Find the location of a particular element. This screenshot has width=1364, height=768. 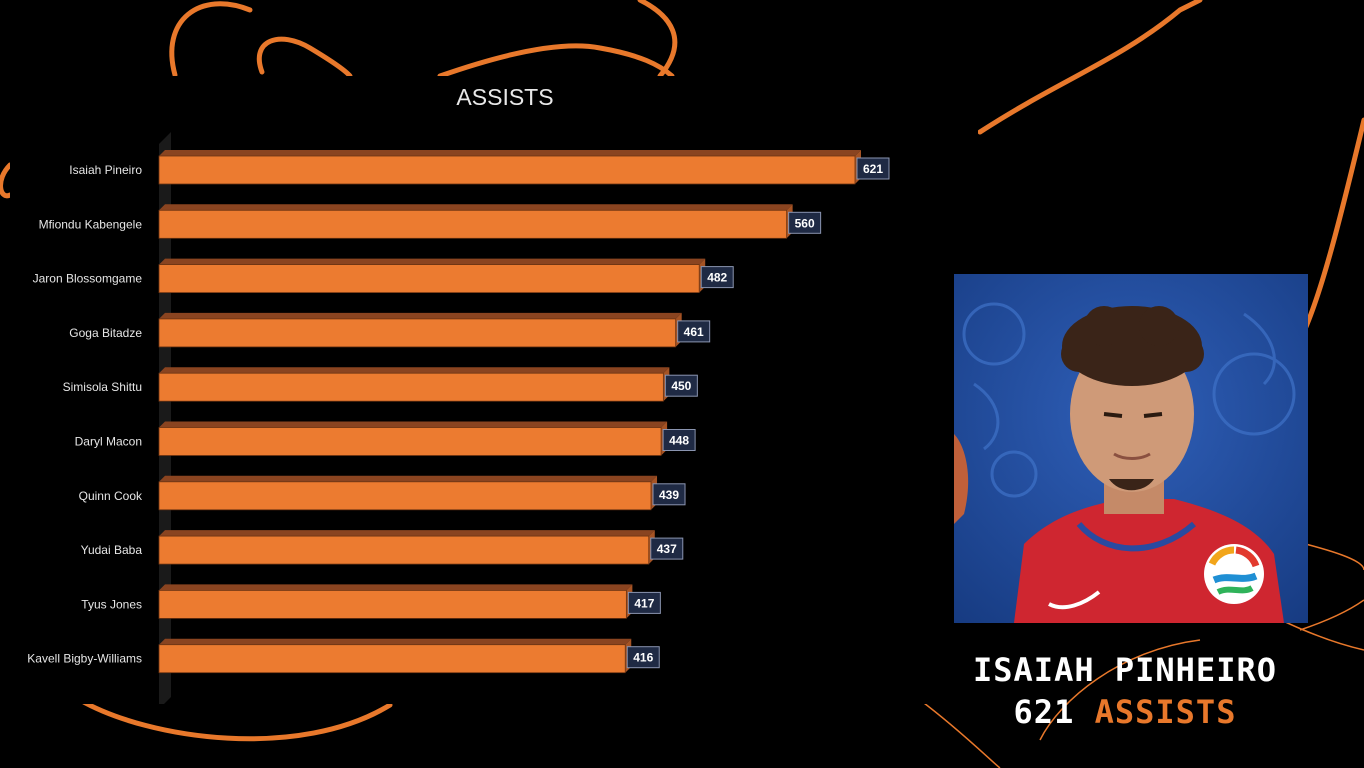

data-label: 437 is located at coordinates (667, 549).